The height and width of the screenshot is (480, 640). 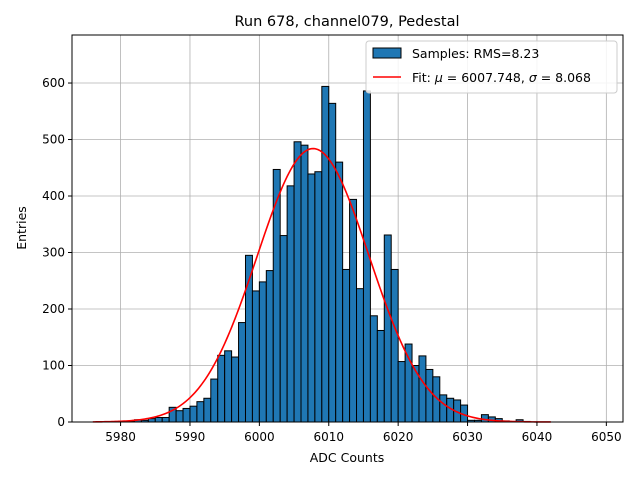 I want to click on y-tick-label: 500, so click(x=53, y=140).